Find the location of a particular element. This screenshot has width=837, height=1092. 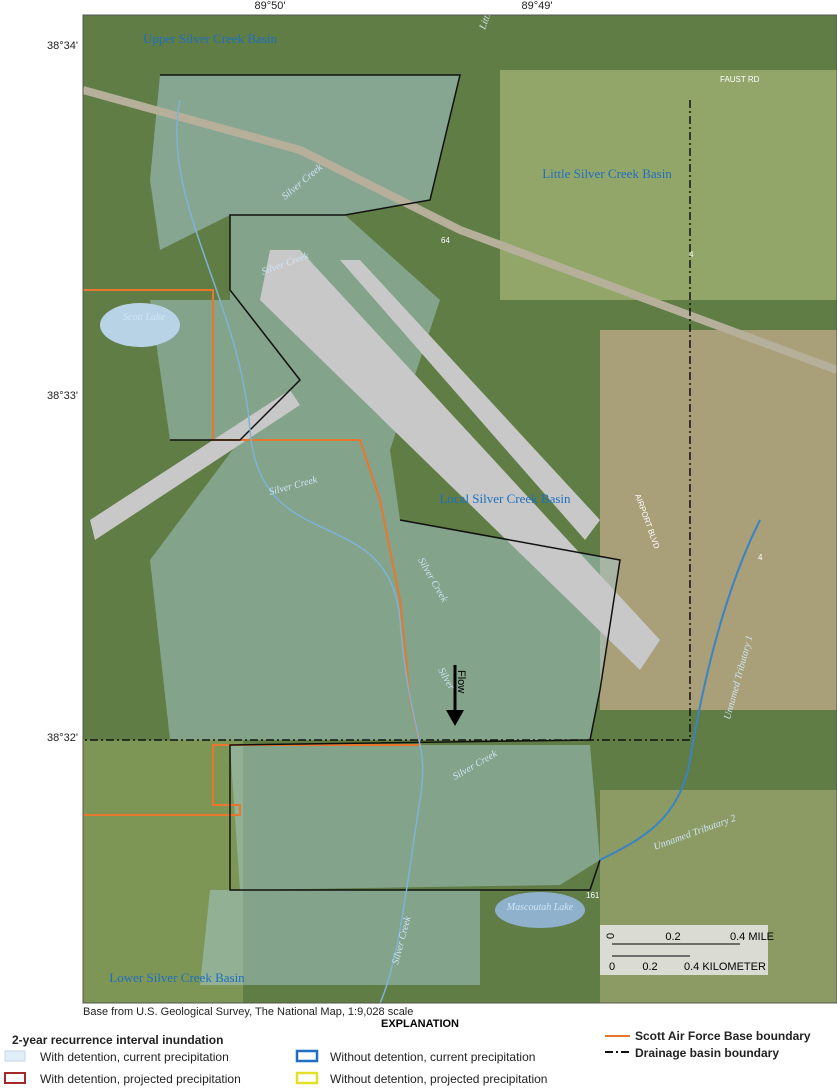

latitude-label: 38°32' is located at coordinates (62, 738).